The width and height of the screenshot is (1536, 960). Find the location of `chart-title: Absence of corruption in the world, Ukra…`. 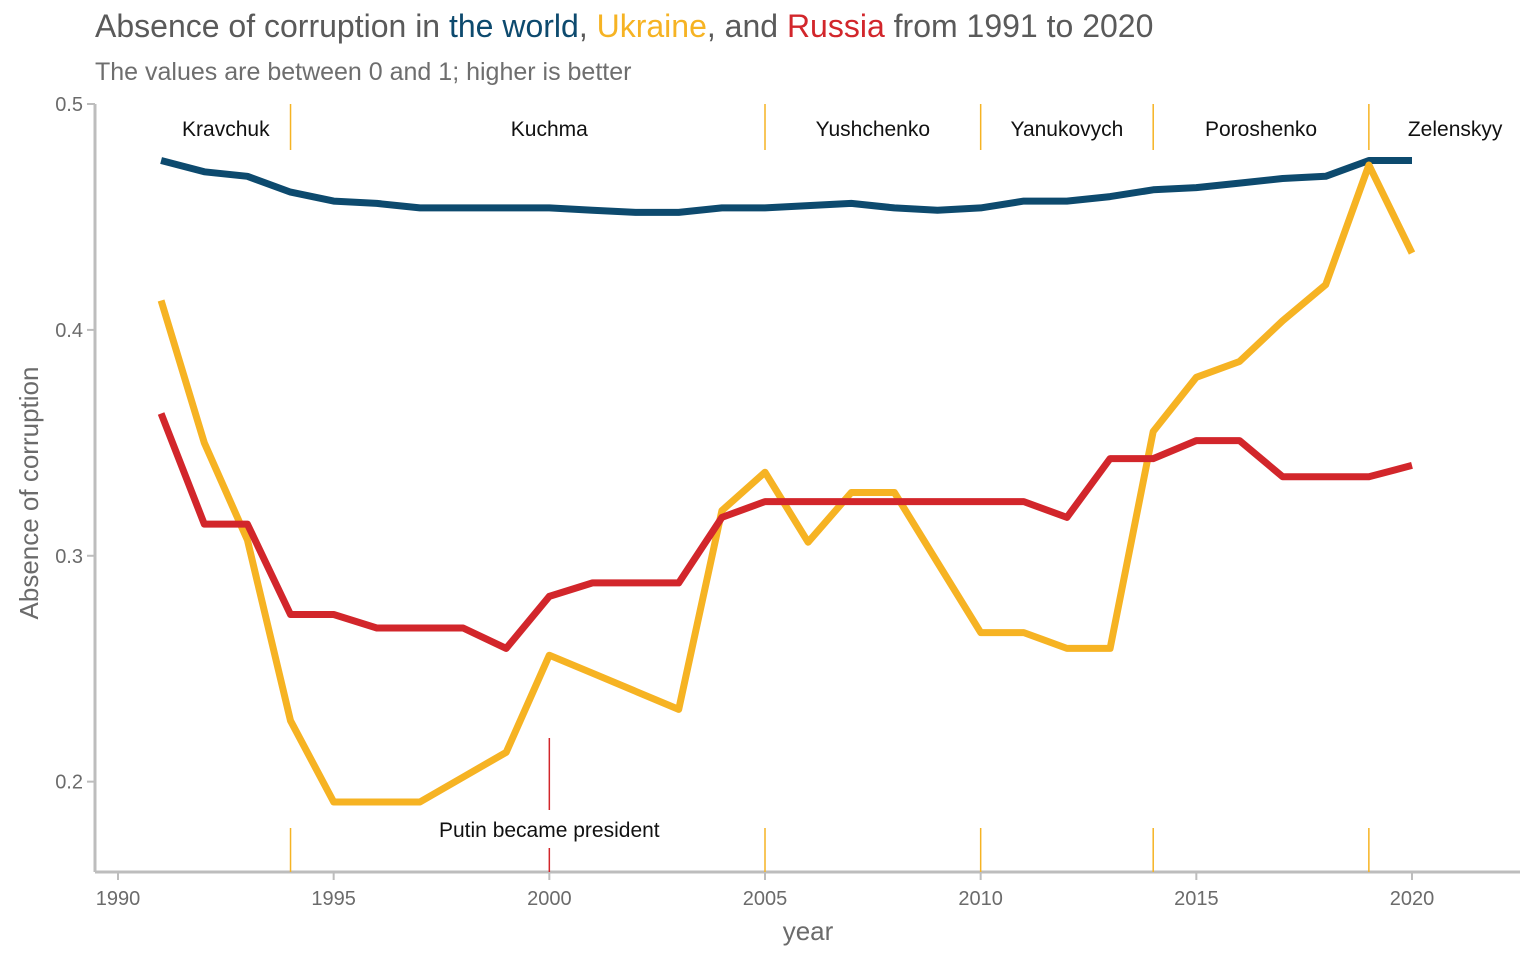

chart-title: Absence of corruption in the world, Ukra… is located at coordinates (624, 26).